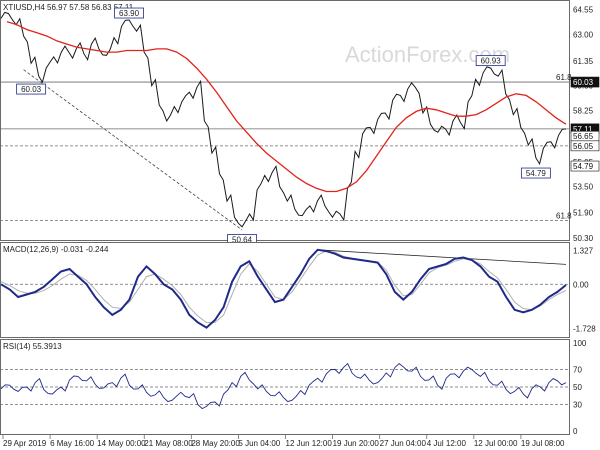  I want to click on time-tick-label: 6 May 16:00, so click(72, 443).